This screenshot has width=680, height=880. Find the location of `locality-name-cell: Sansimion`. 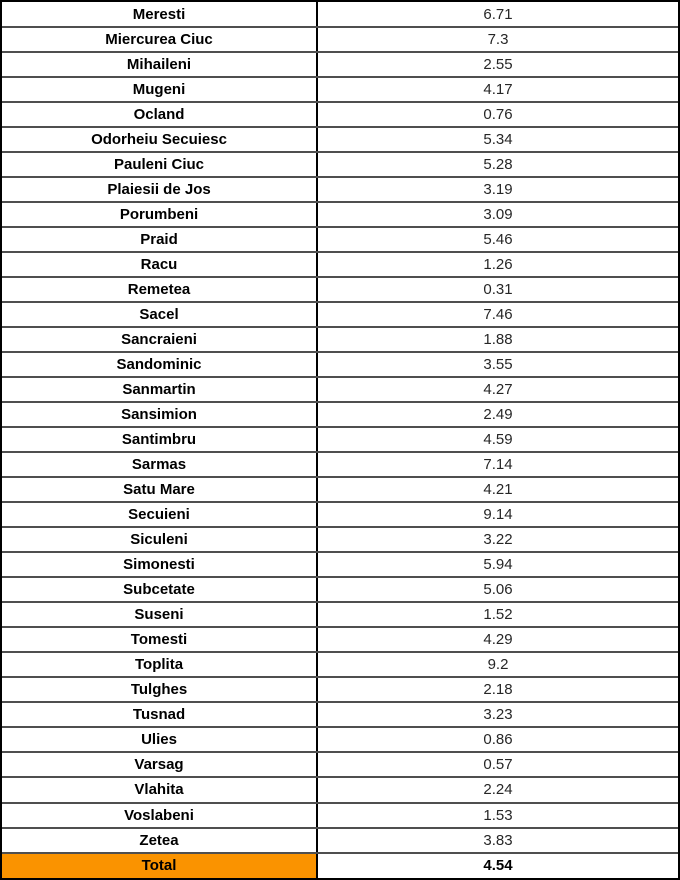

locality-name-cell: Sansimion is located at coordinates (160, 415).